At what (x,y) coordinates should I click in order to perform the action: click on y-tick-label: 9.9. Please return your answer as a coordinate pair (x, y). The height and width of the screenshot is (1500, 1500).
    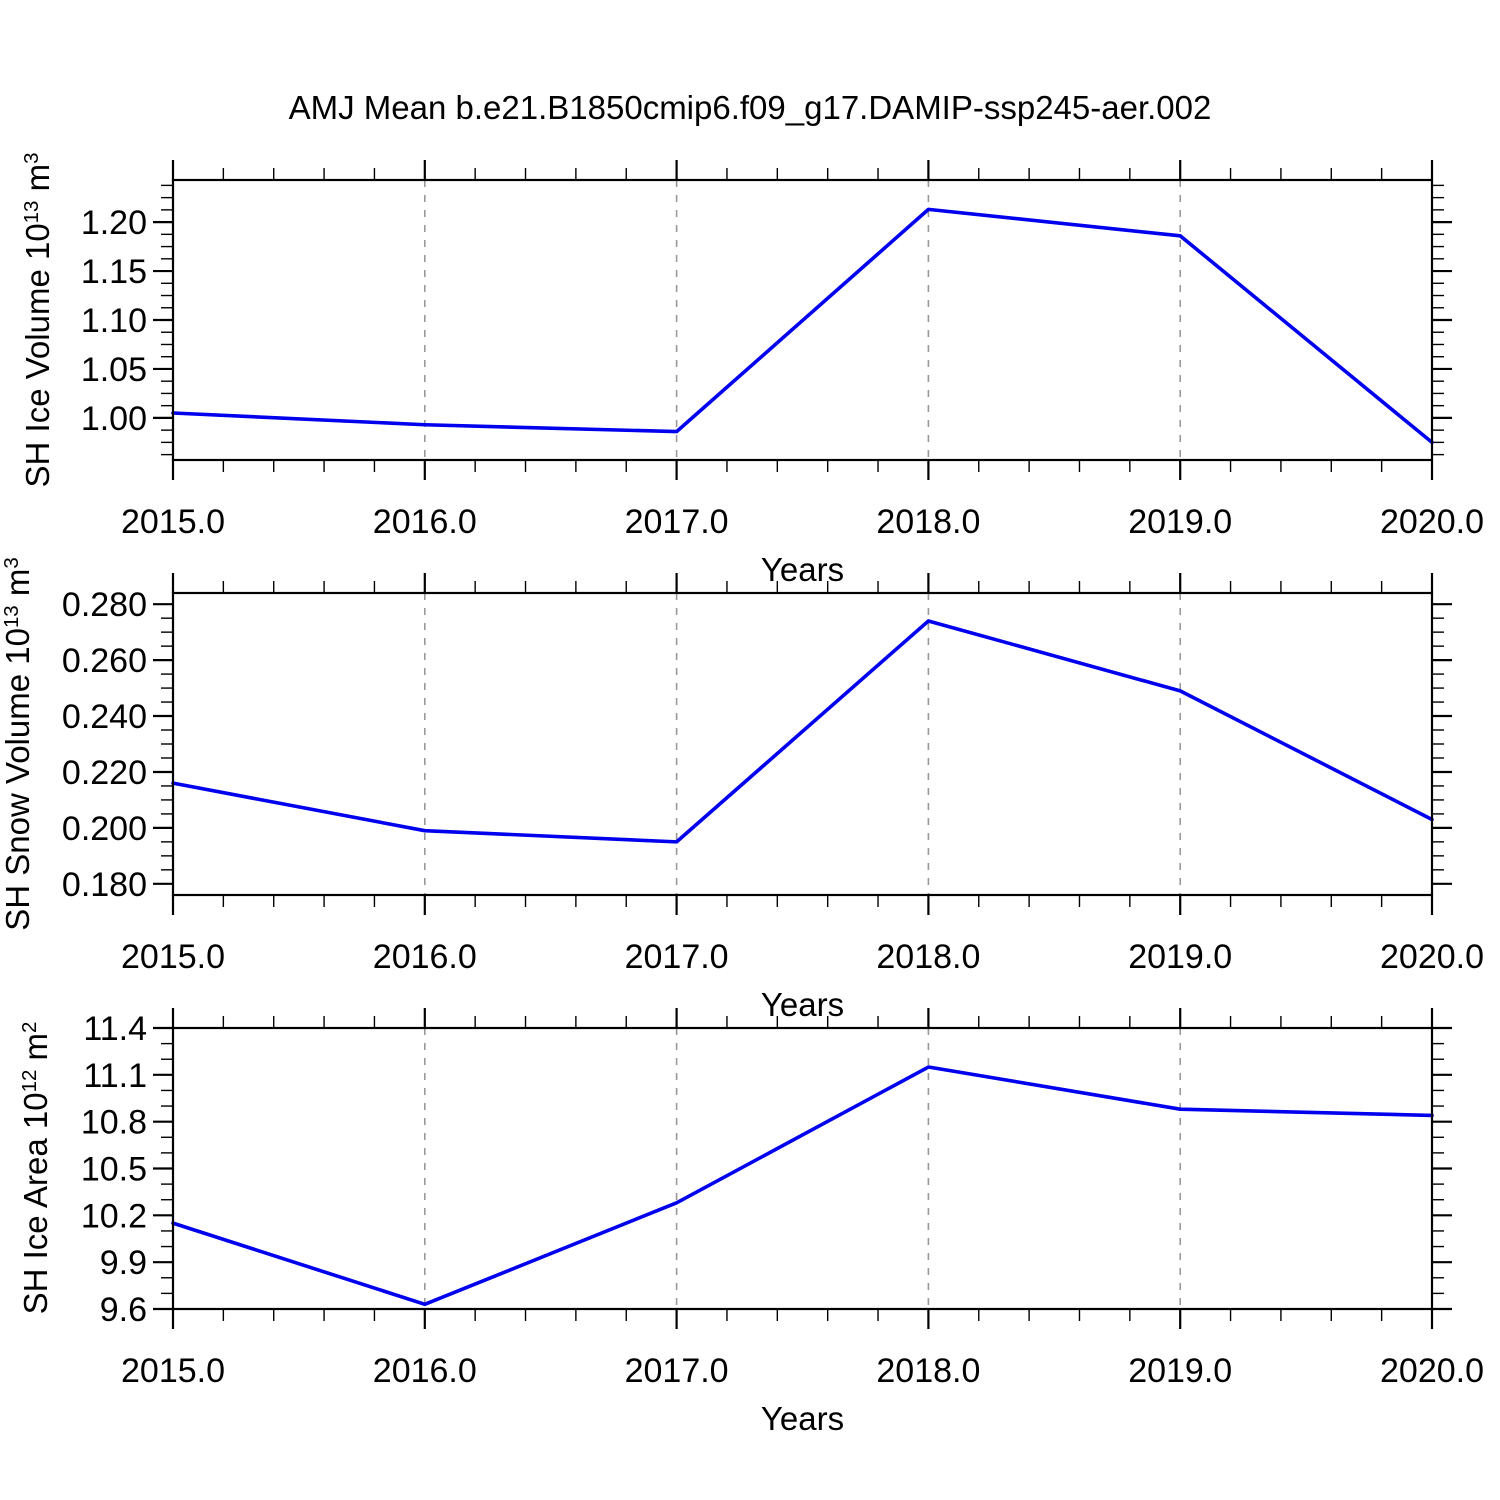
    Looking at the image, I should click on (123, 1263).